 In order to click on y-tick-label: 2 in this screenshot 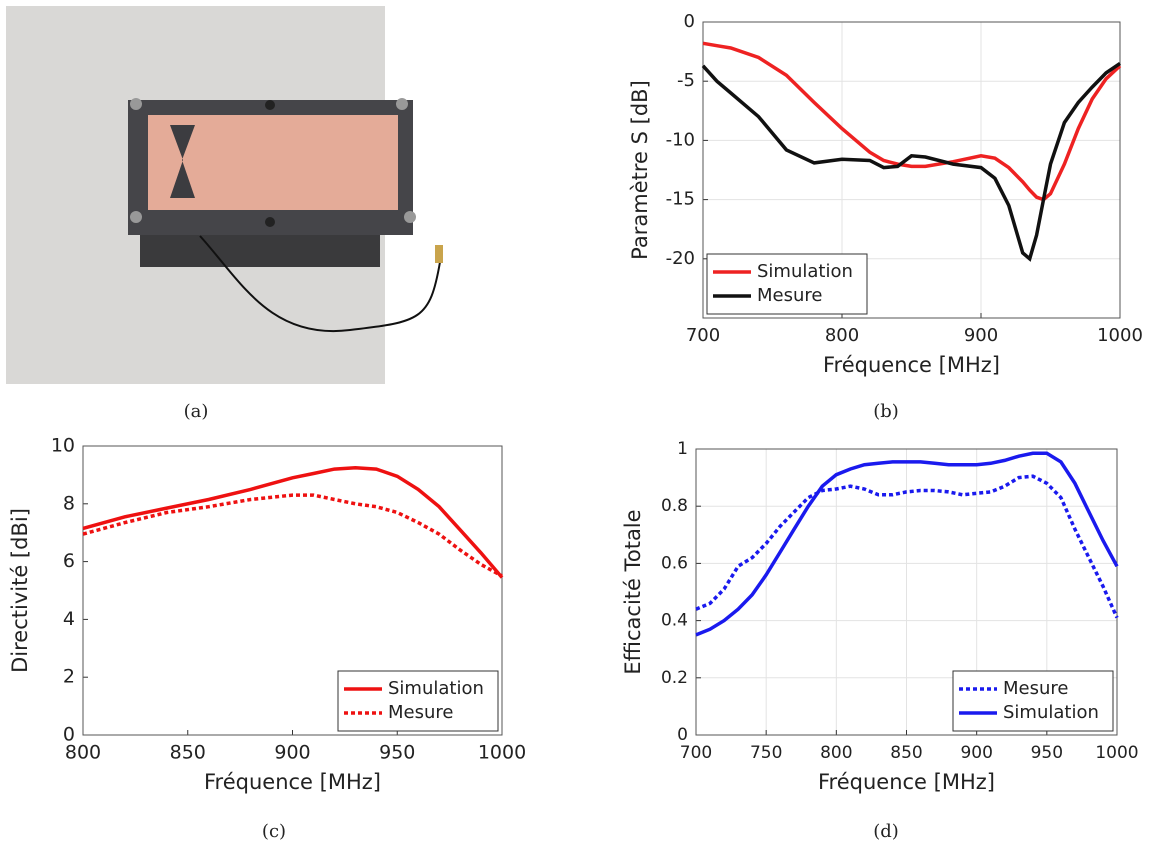, I will do `click(69, 677)`.